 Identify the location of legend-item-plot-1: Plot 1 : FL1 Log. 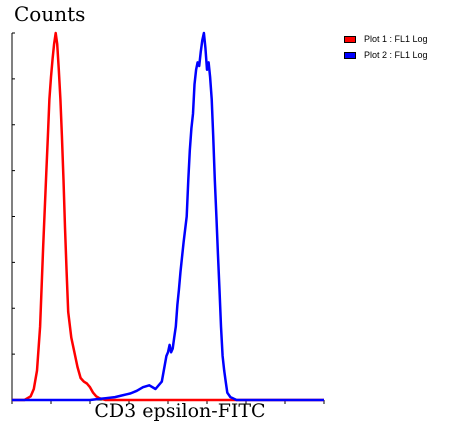
(386, 39).